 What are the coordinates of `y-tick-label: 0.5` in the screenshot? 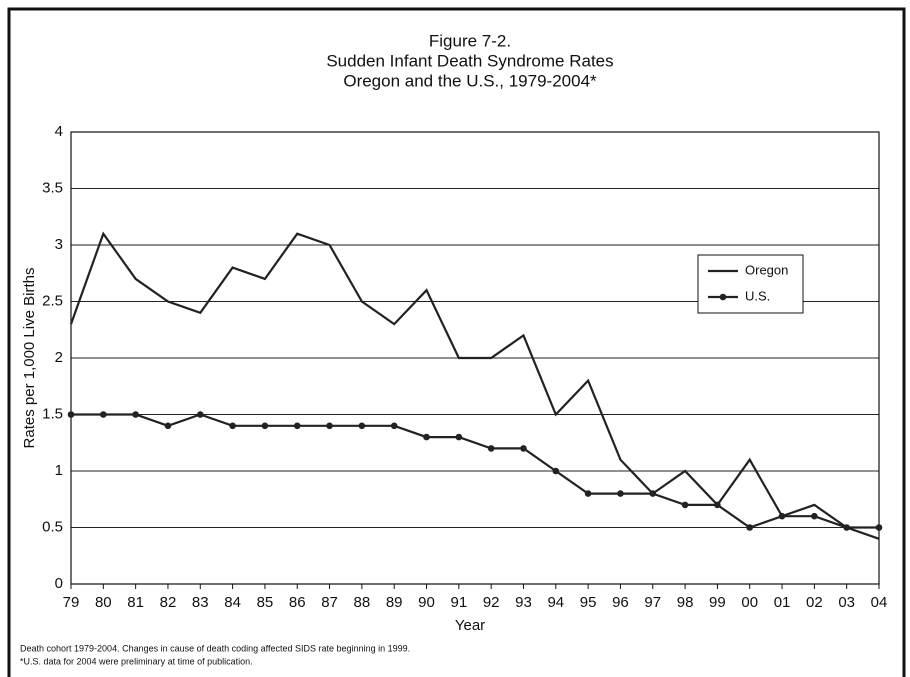 It's located at (52, 526).